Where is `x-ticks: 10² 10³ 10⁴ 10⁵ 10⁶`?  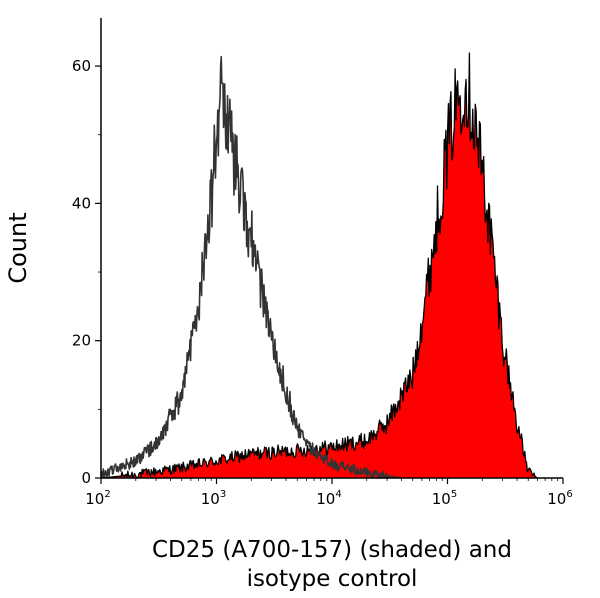
x-ticks: 10² 10³ 10⁴ 10⁵ 10⁶ is located at coordinates (329, 493).